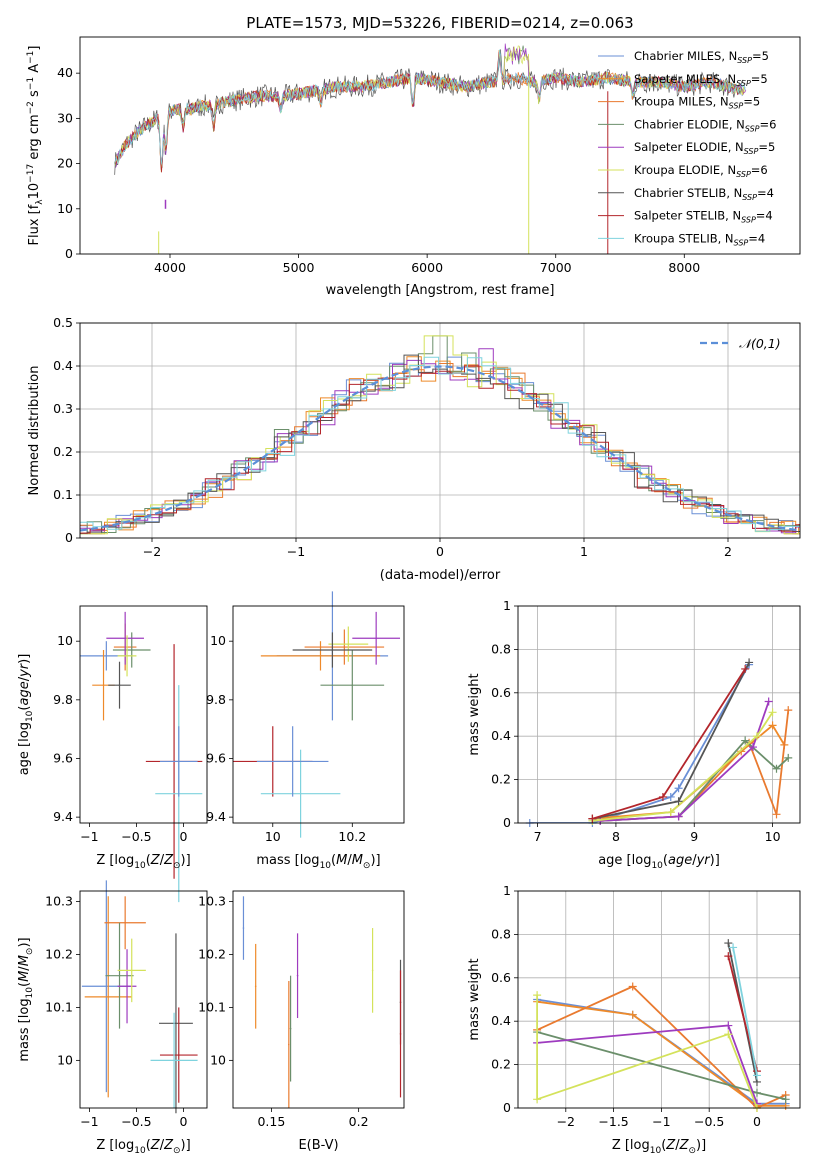 The width and height of the screenshot is (819, 1170). Describe the element at coordinates (694, 836) in the screenshot. I see `x-tick-label: 9` at that location.